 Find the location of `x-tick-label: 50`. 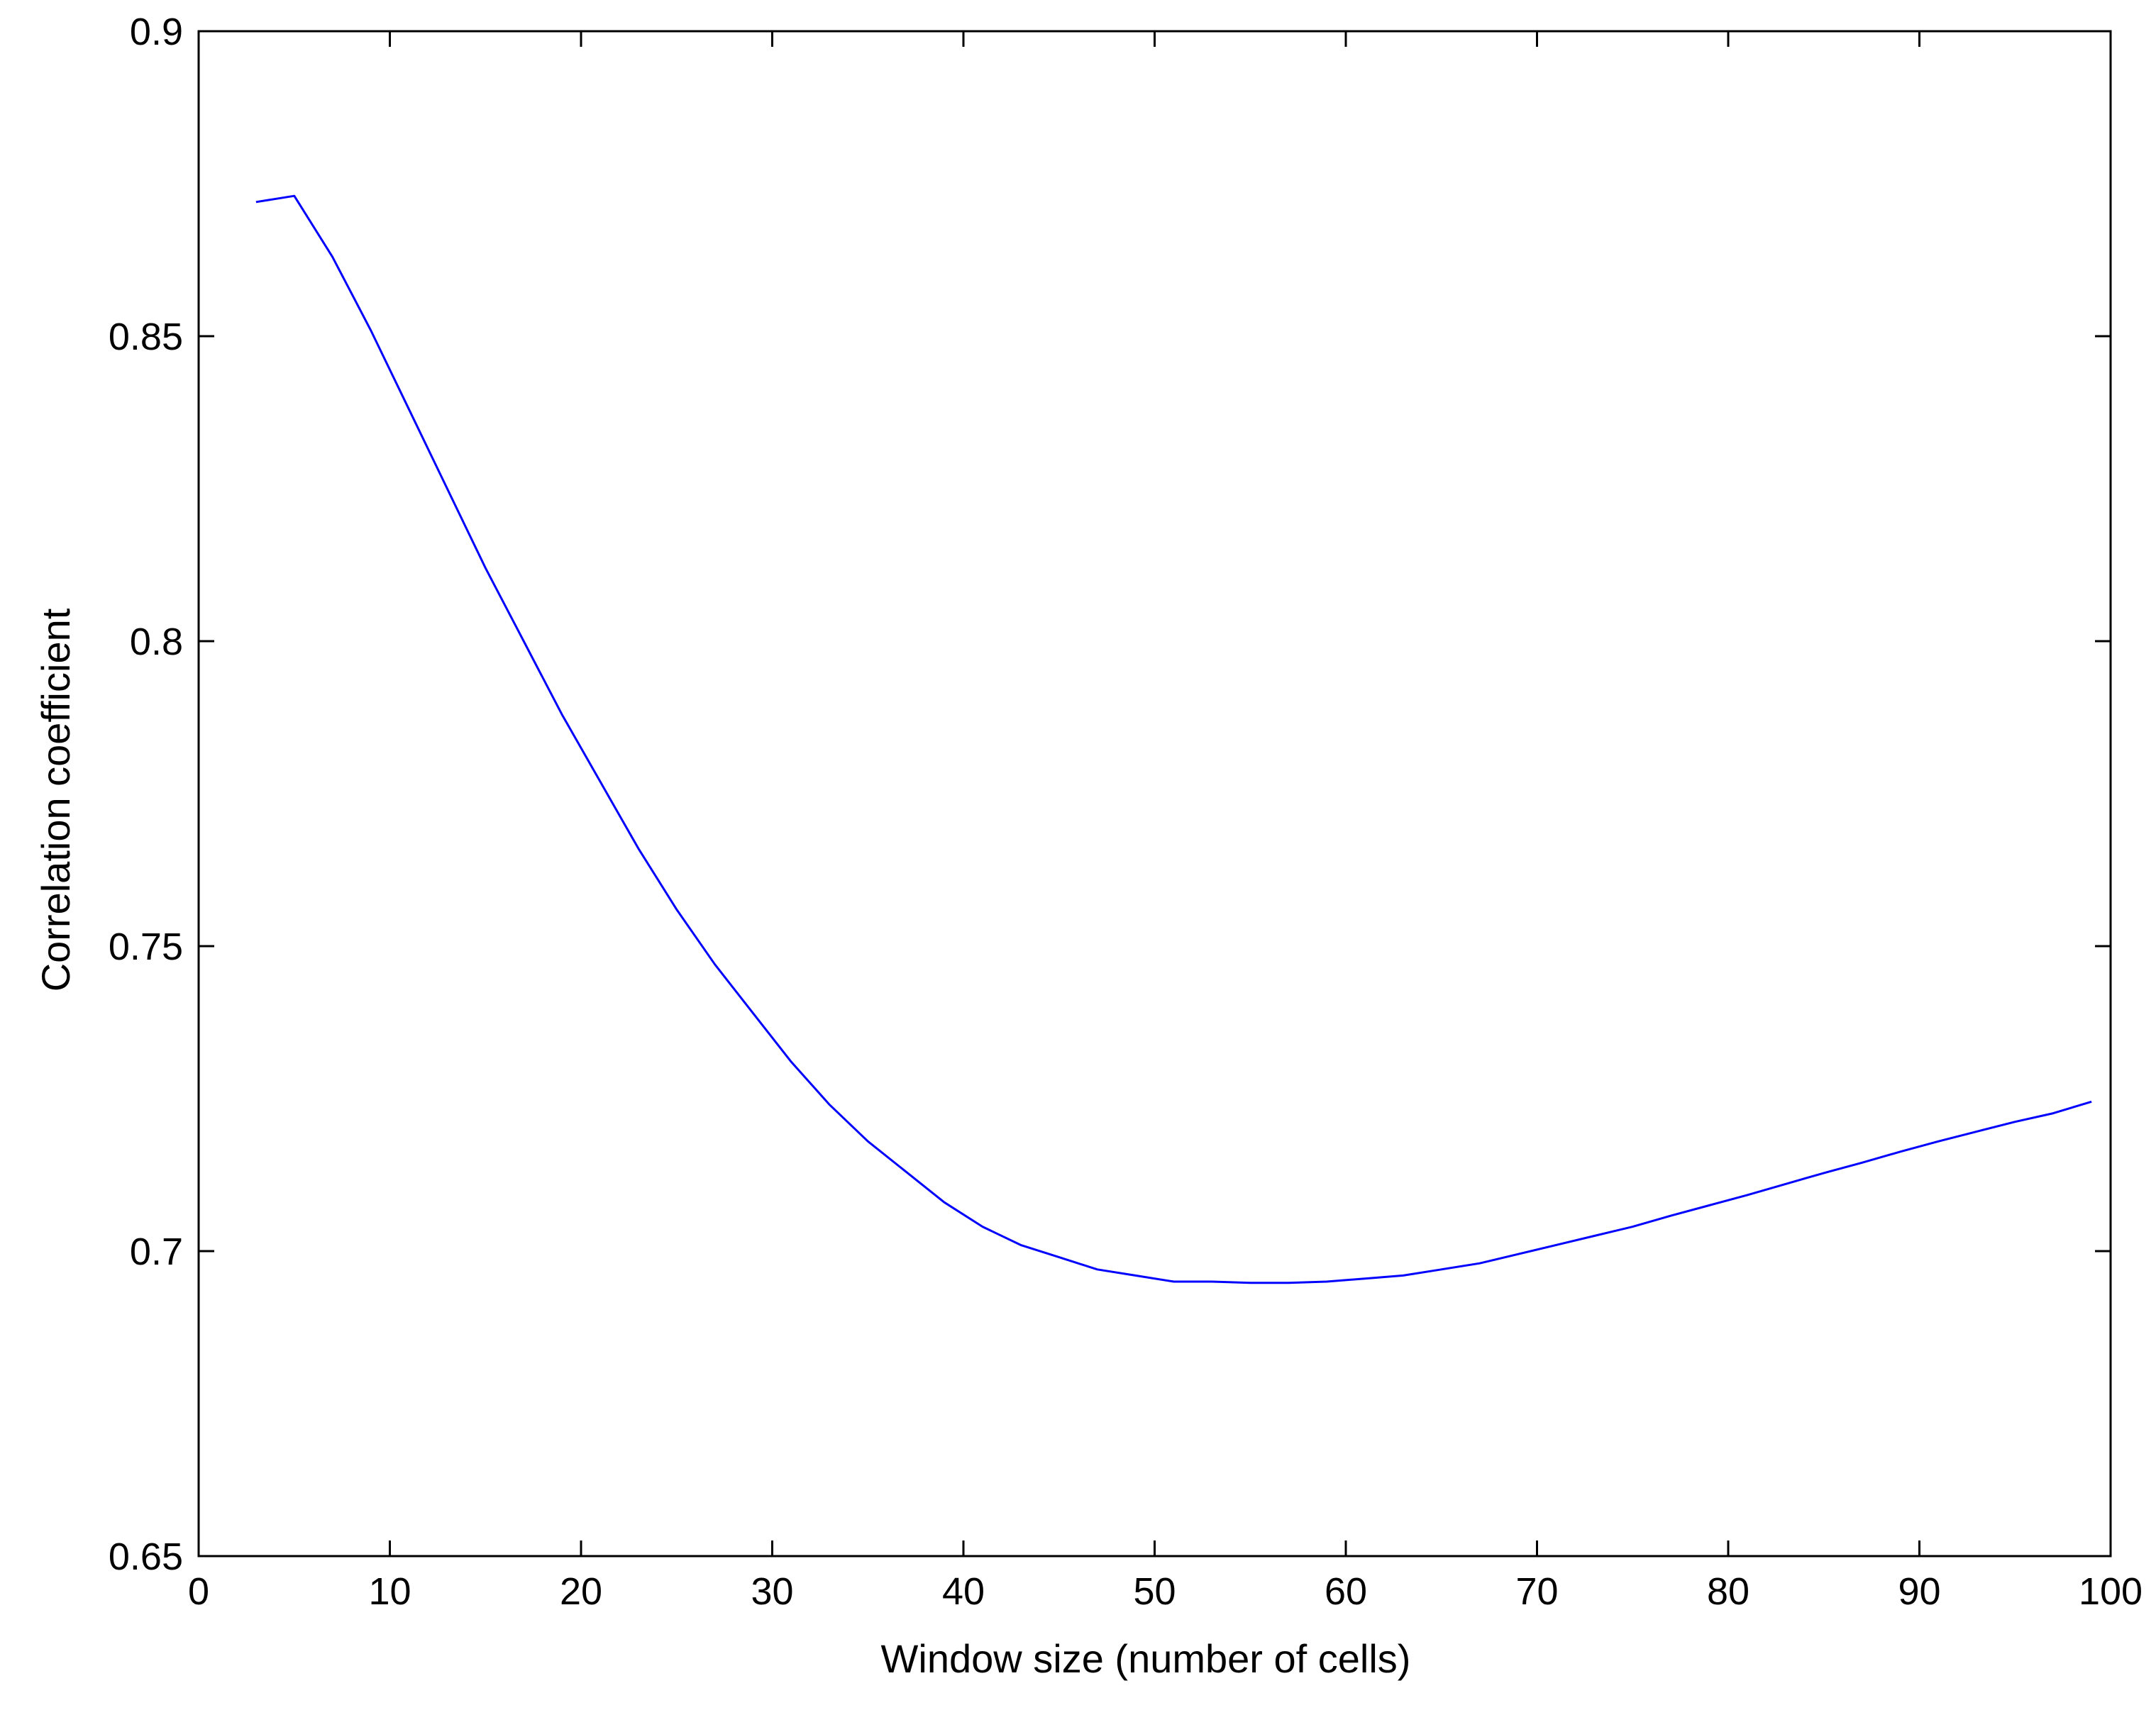

x-tick-label: 50 is located at coordinates (1154, 1592).